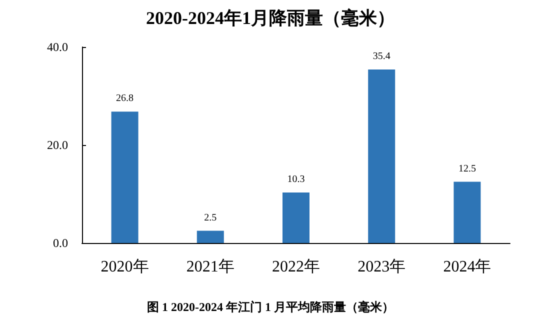 The image size is (541, 324). Describe the element at coordinates (382, 267) in the screenshot. I see `x-tick-label: 2023年` at that location.